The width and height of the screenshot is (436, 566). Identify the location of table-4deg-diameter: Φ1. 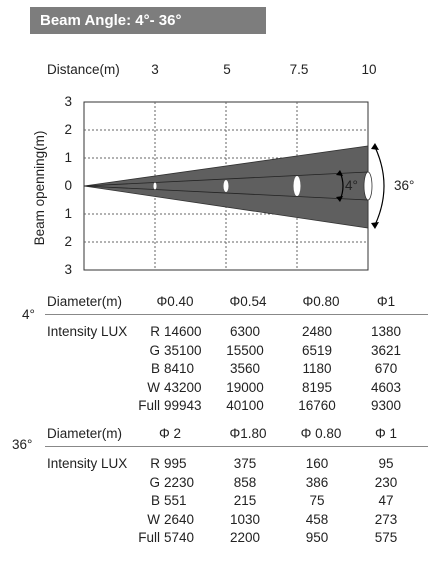
(386, 301).